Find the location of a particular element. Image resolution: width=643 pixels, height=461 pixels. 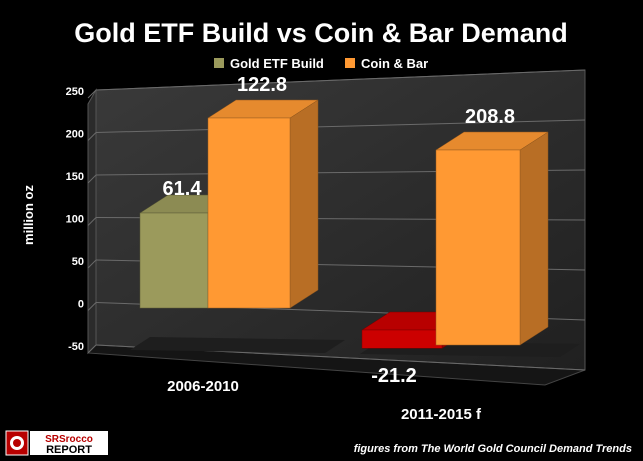

y-tick-label: 150 is located at coordinates (75, 177).